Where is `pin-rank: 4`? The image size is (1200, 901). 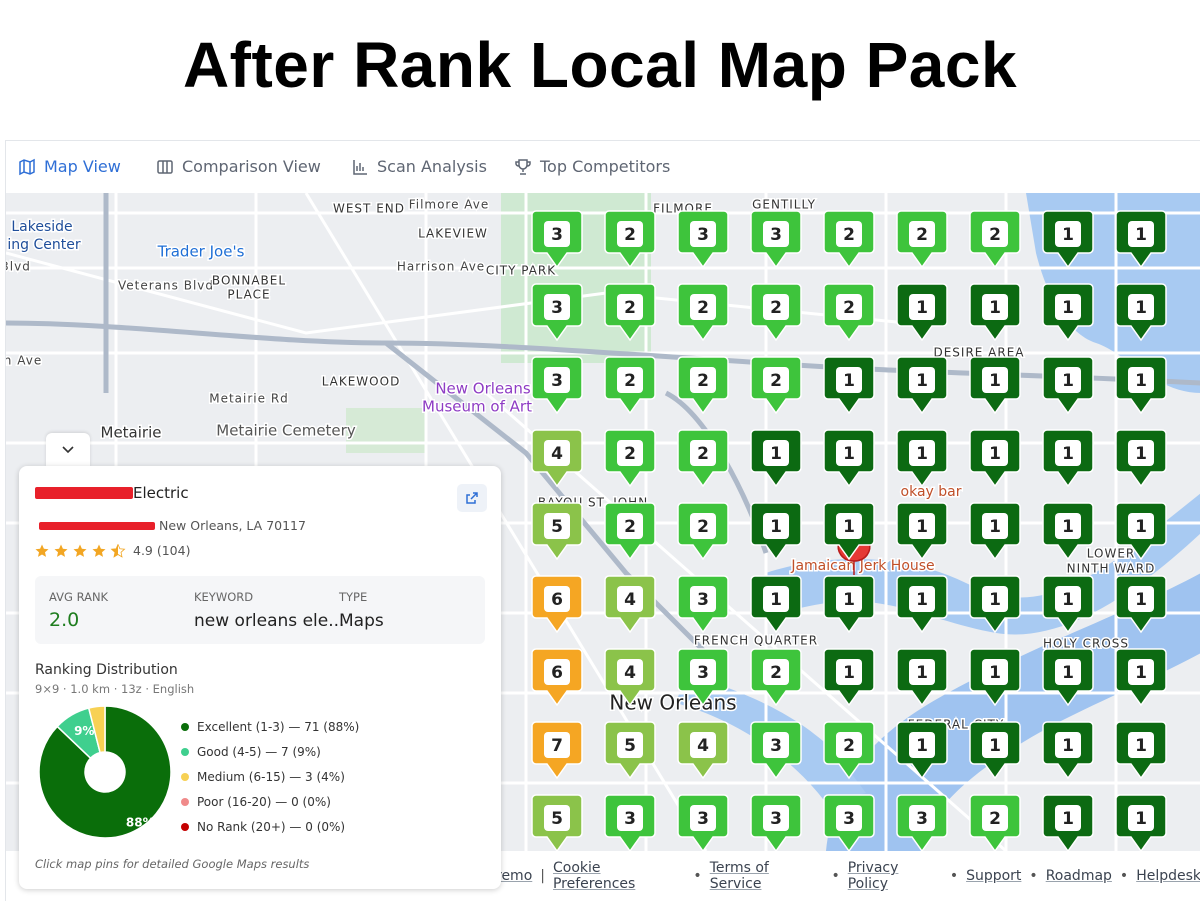
pin-rank: 4 is located at coordinates (630, 673).